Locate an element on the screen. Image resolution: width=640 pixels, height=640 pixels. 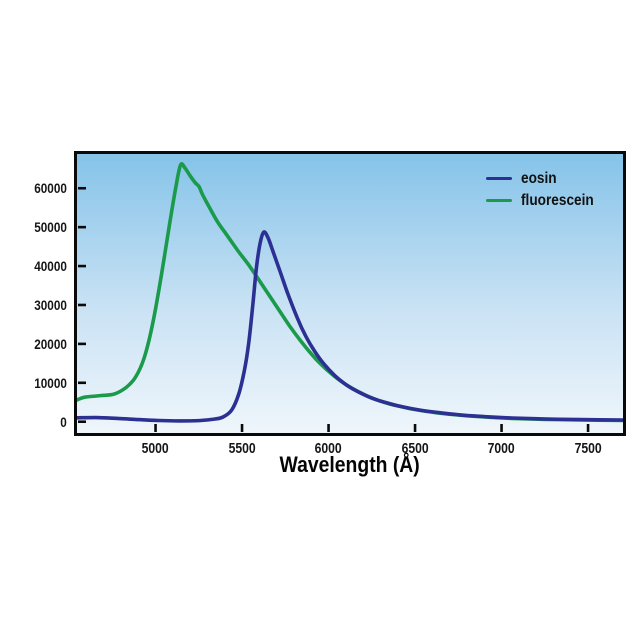
eosin-legend-label: eosin is located at coordinates (539, 178).